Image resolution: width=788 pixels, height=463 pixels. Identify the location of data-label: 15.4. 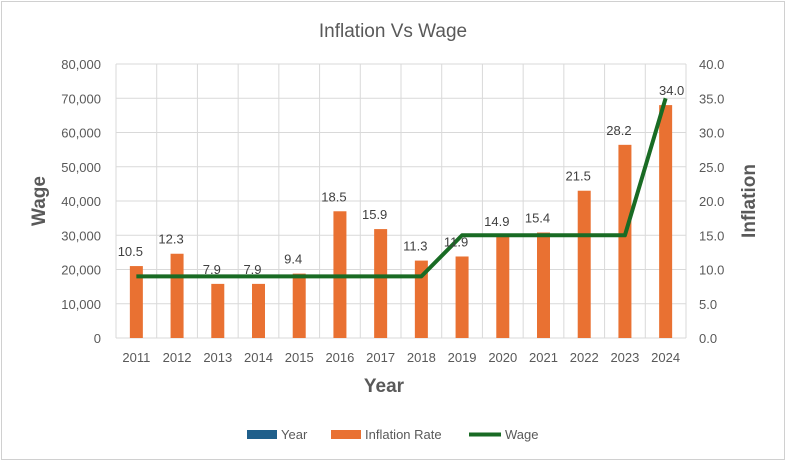
(537, 218).